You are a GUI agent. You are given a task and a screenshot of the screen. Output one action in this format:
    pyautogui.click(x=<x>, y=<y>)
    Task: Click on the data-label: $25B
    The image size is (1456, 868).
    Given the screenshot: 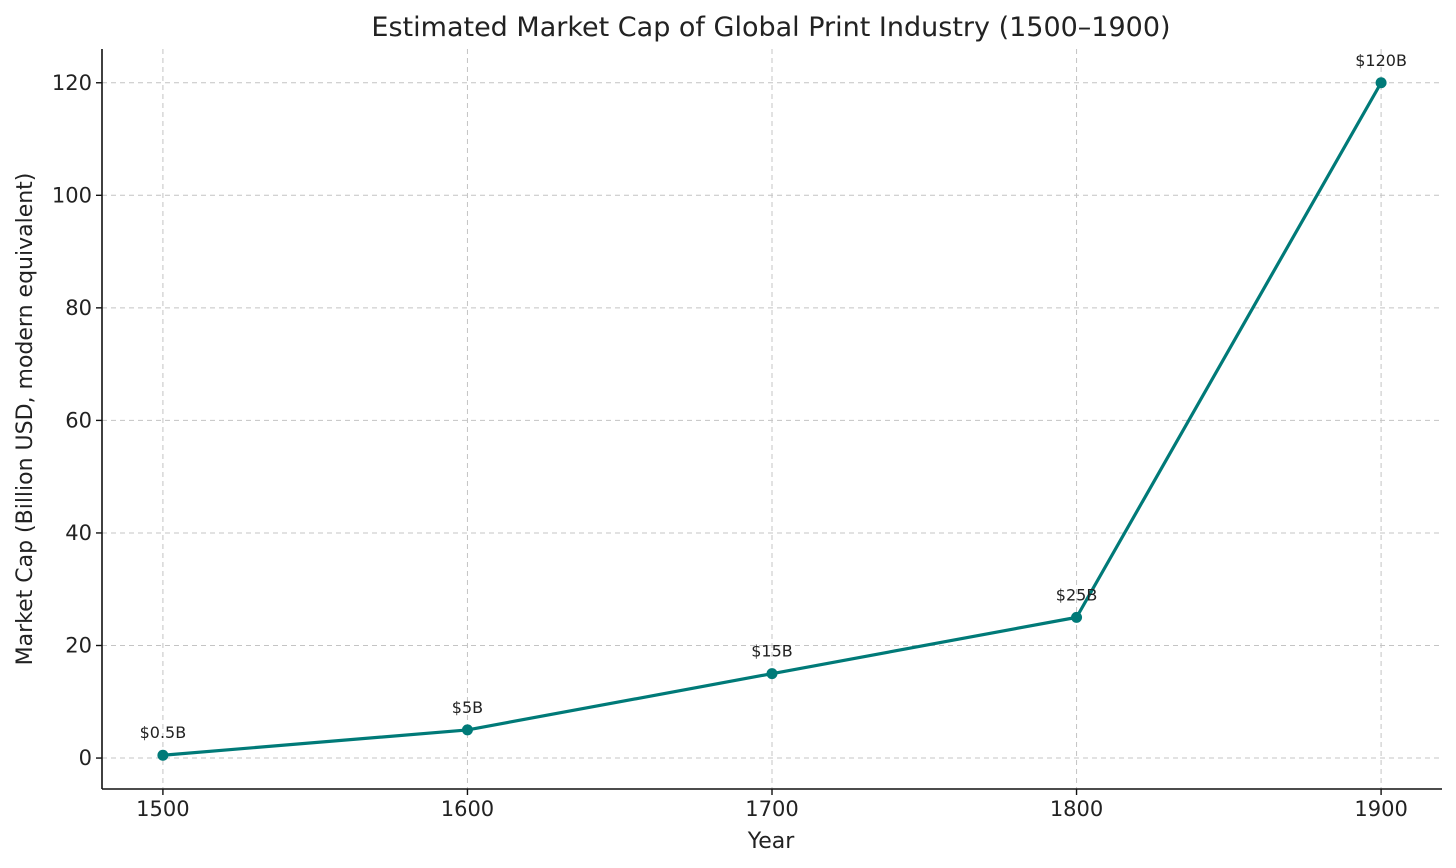 What is the action you would take?
    pyautogui.click(x=1077, y=594)
    